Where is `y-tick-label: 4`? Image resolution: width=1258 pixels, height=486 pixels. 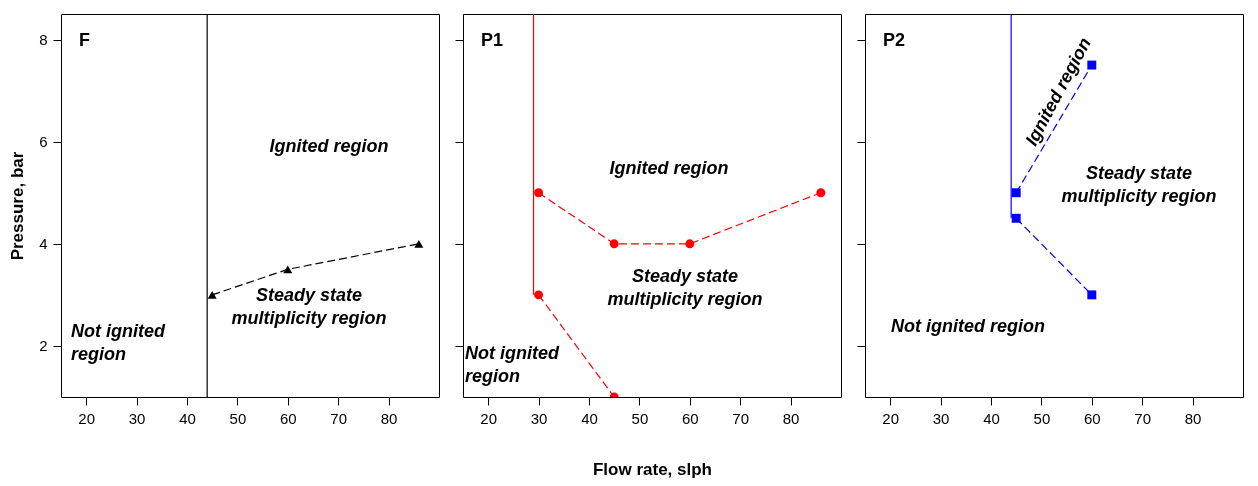
y-tick-label: 4 is located at coordinates (43, 244).